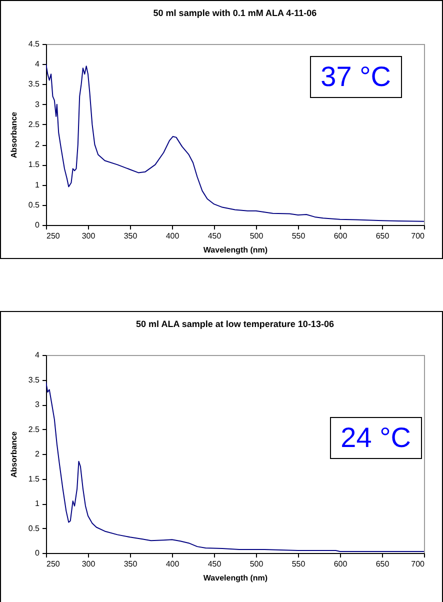 Image resolution: width=443 pixels, height=602 pixels. Describe the element at coordinates (235, 13) in the screenshot. I see `chart-title: 50 ml sample with 0.1 mM ALA 4-11-06` at that location.